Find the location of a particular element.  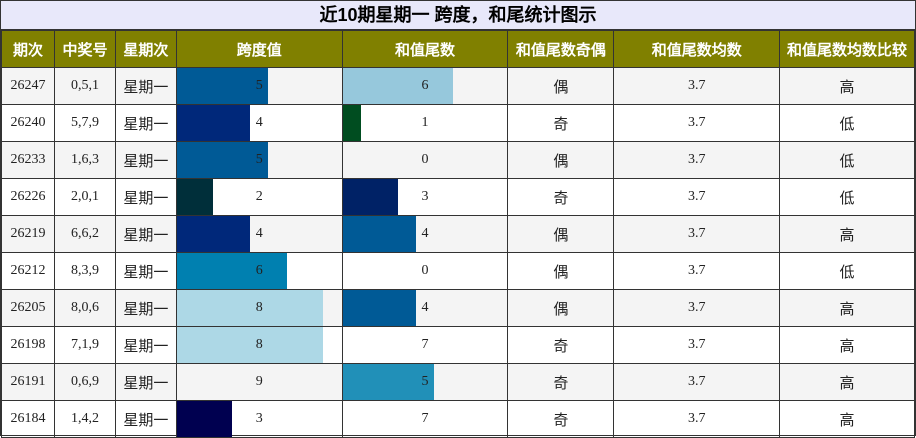

tail-value: 1 is located at coordinates (425, 122).